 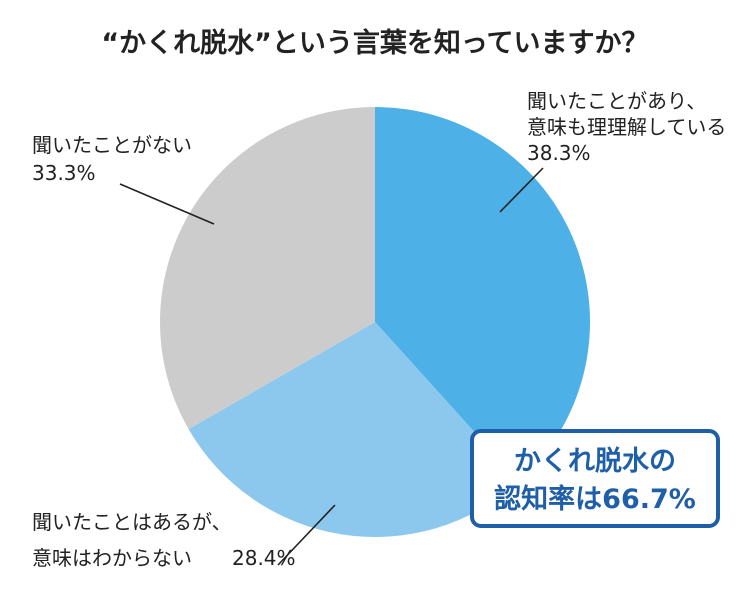 I want to click on slice-value-1: 38.3%, so click(x=559, y=153).